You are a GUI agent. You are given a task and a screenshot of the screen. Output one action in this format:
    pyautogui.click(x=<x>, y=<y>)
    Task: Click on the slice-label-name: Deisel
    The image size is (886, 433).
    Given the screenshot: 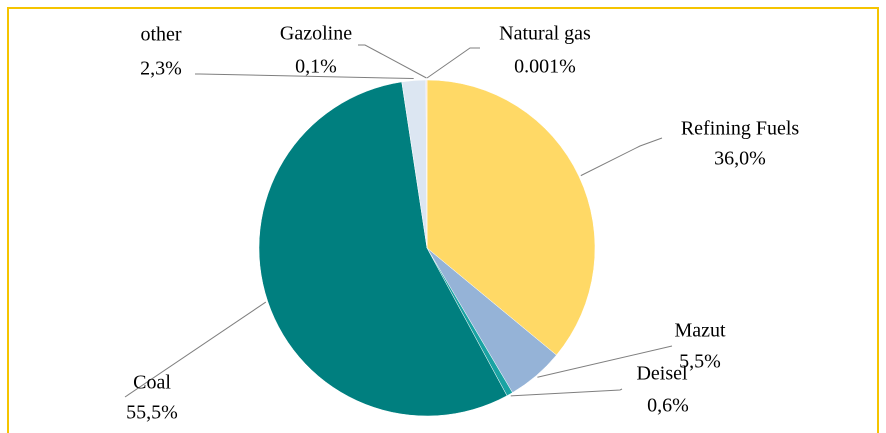 What is the action you would take?
    pyautogui.click(x=662, y=374)
    